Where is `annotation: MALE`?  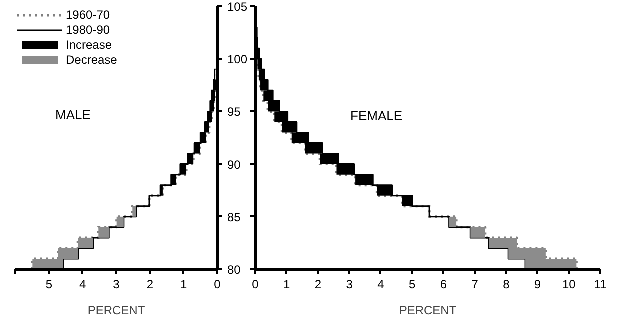 annotation: MALE is located at coordinates (74, 115).